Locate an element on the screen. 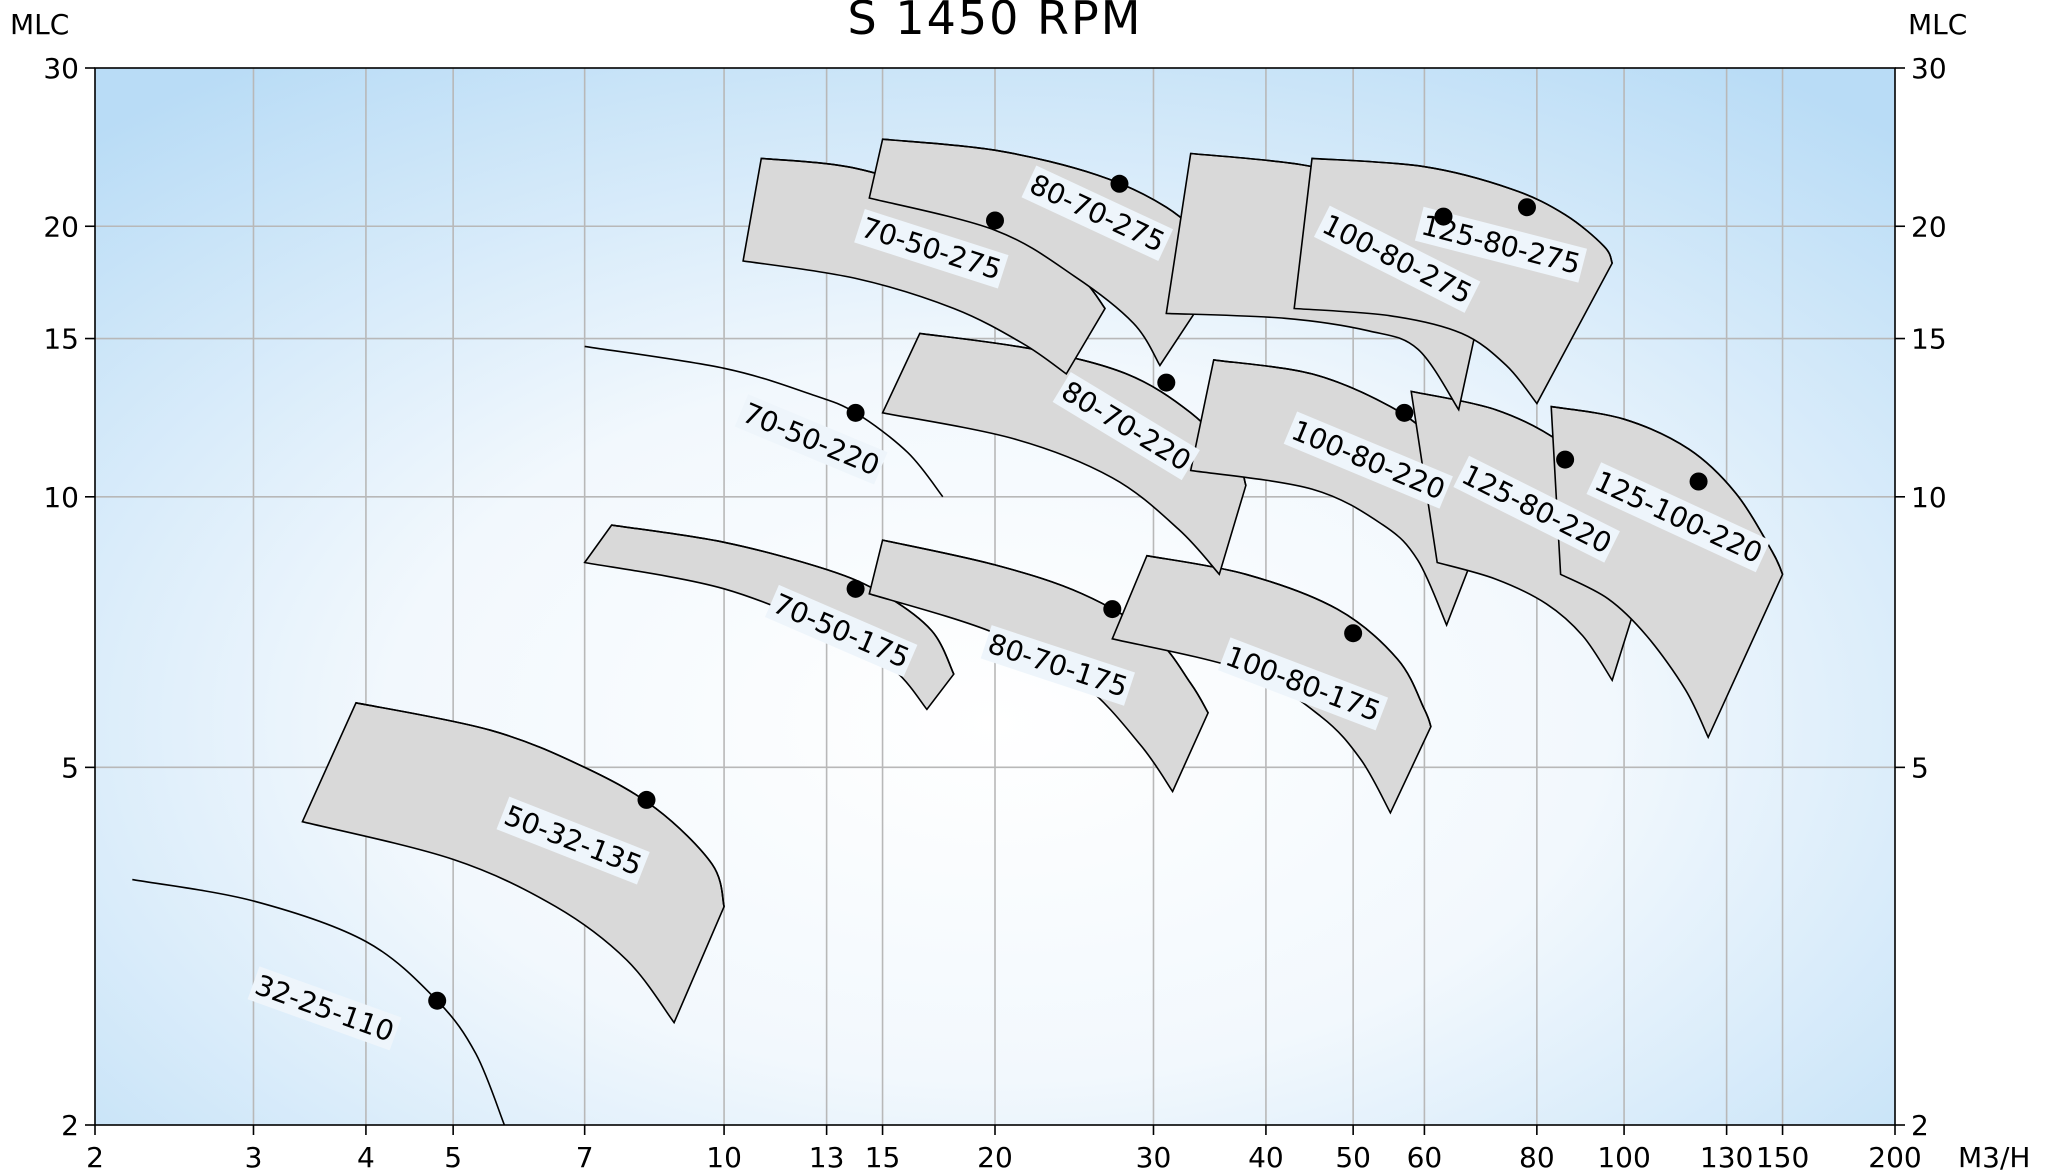  x-tick-label-20: 20 is located at coordinates (995, 1156).